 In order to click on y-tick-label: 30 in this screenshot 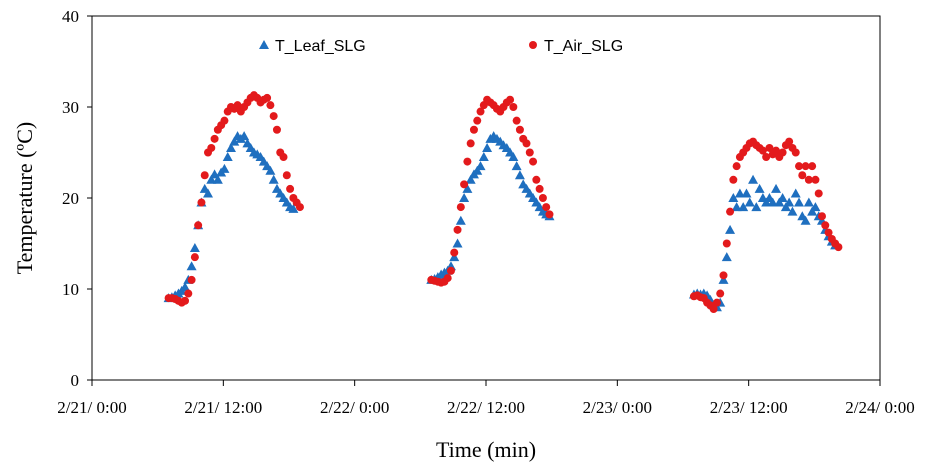, I will do `click(70, 107)`.